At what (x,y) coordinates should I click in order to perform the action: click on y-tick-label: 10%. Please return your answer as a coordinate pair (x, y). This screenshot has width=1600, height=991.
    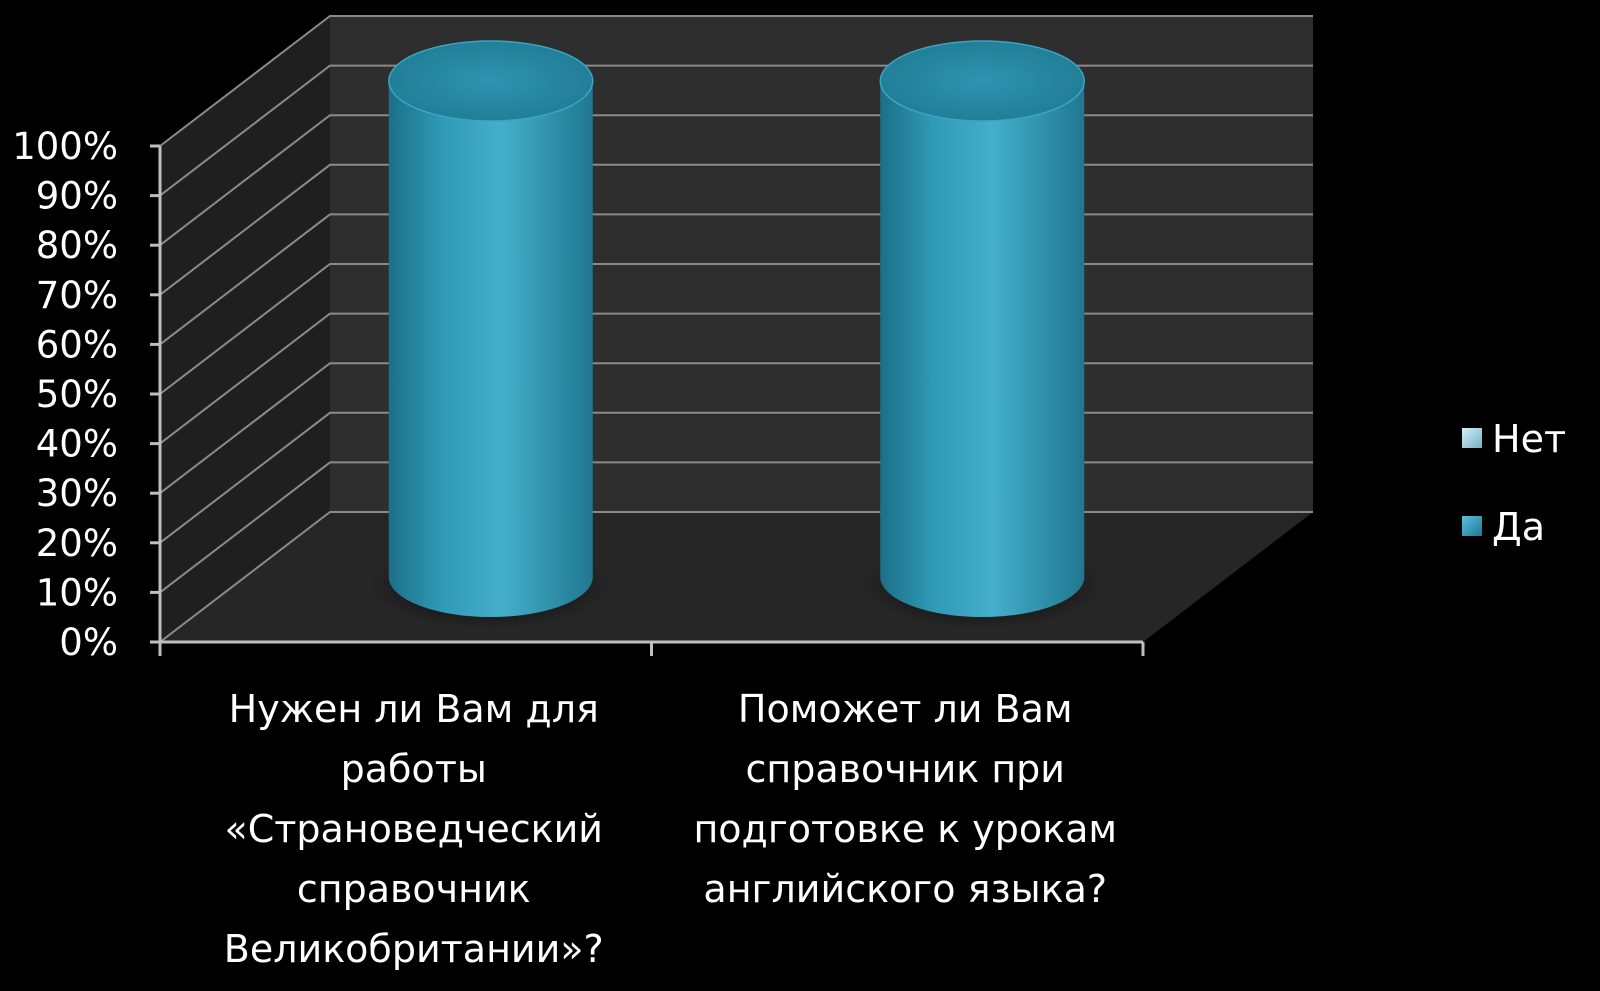
    Looking at the image, I should click on (77, 592).